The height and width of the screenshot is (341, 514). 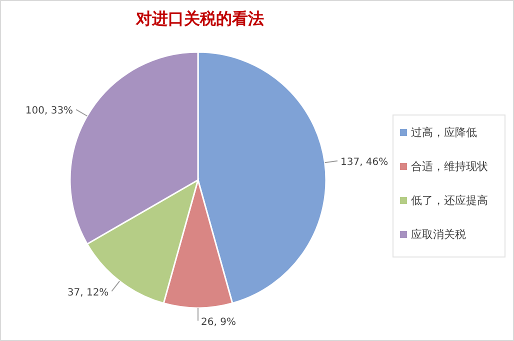 What do you see at coordinates (444, 132) in the screenshot?
I see `legend-label: 过高，应降低` at bounding box center [444, 132].